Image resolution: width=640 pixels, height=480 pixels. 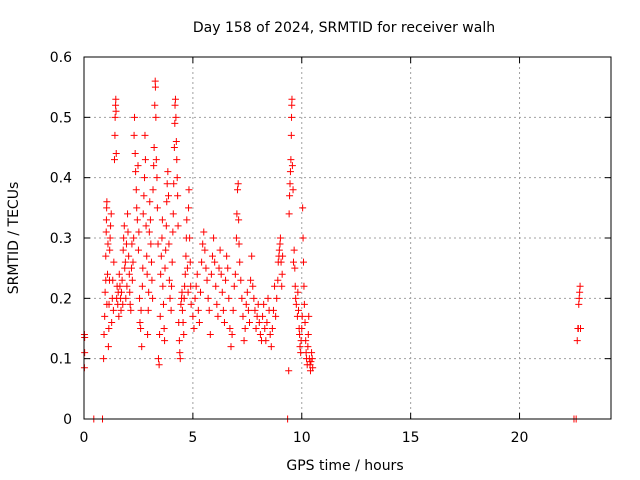 What do you see at coordinates (61, 58) in the screenshot?
I see `y-tick-label: 0.6` at bounding box center [61, 58].